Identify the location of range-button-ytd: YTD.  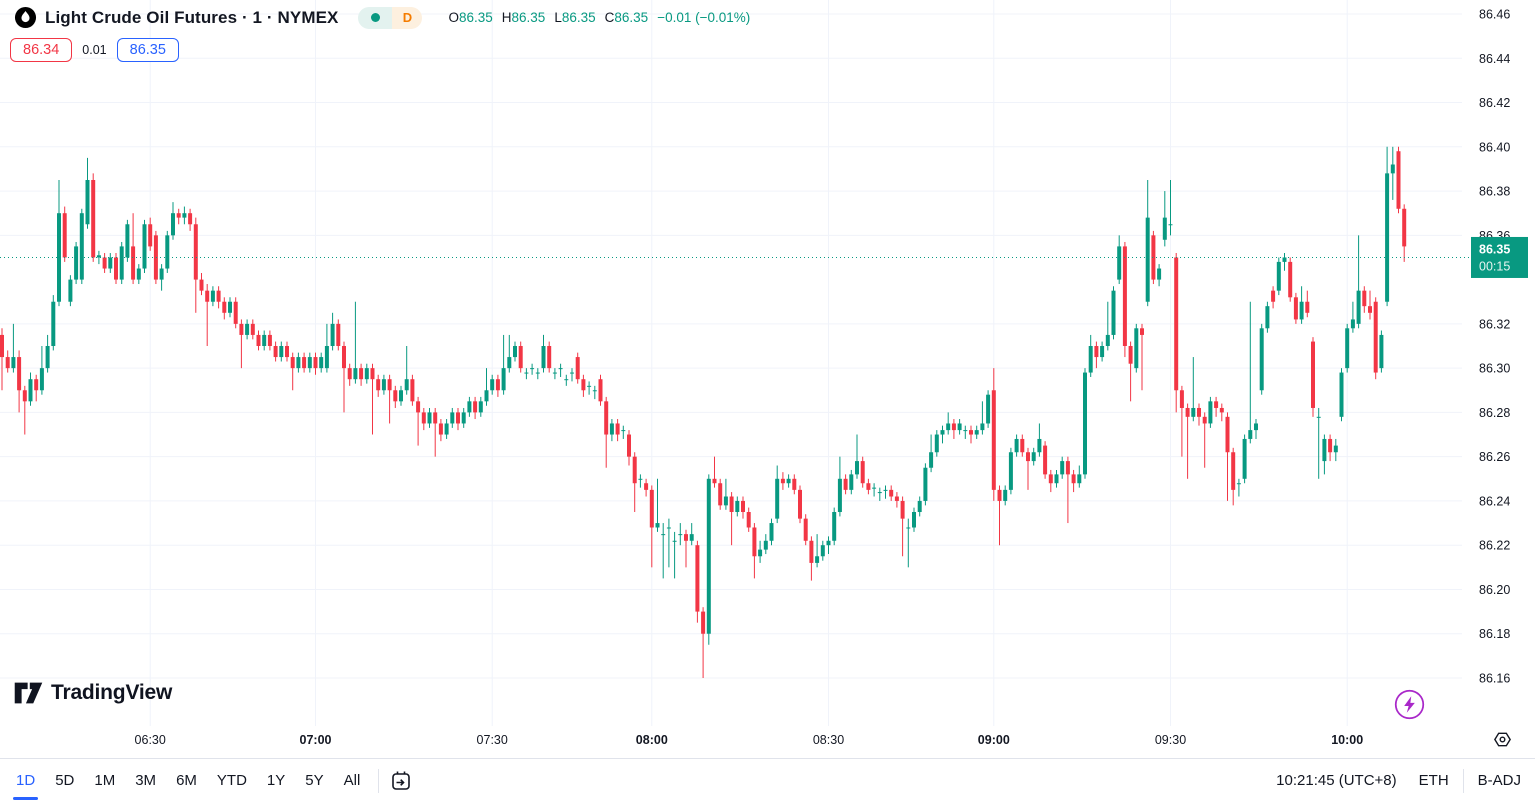
(231, 780).